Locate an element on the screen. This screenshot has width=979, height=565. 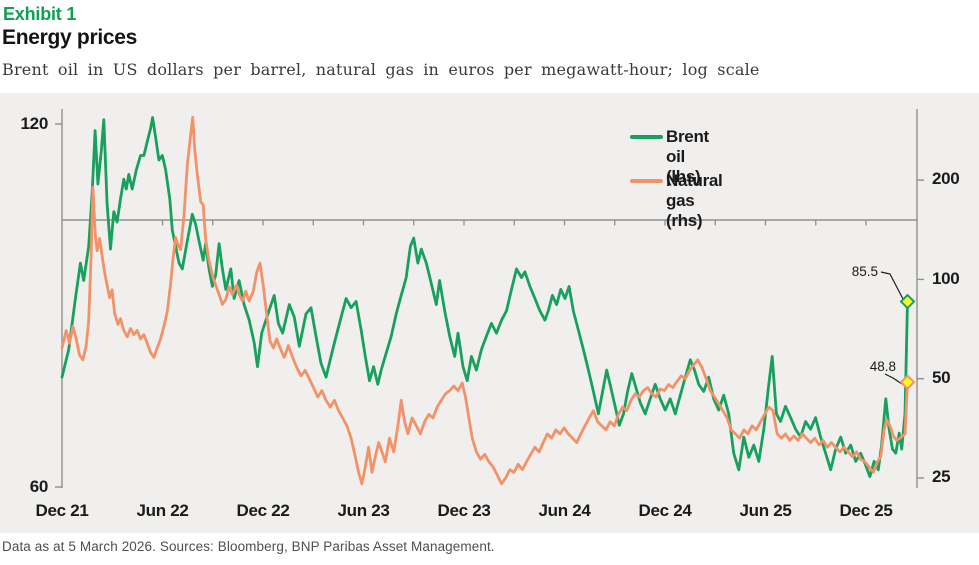
brent-legend-label: Brent oil (lhs) is located at coordinates (687, 156).